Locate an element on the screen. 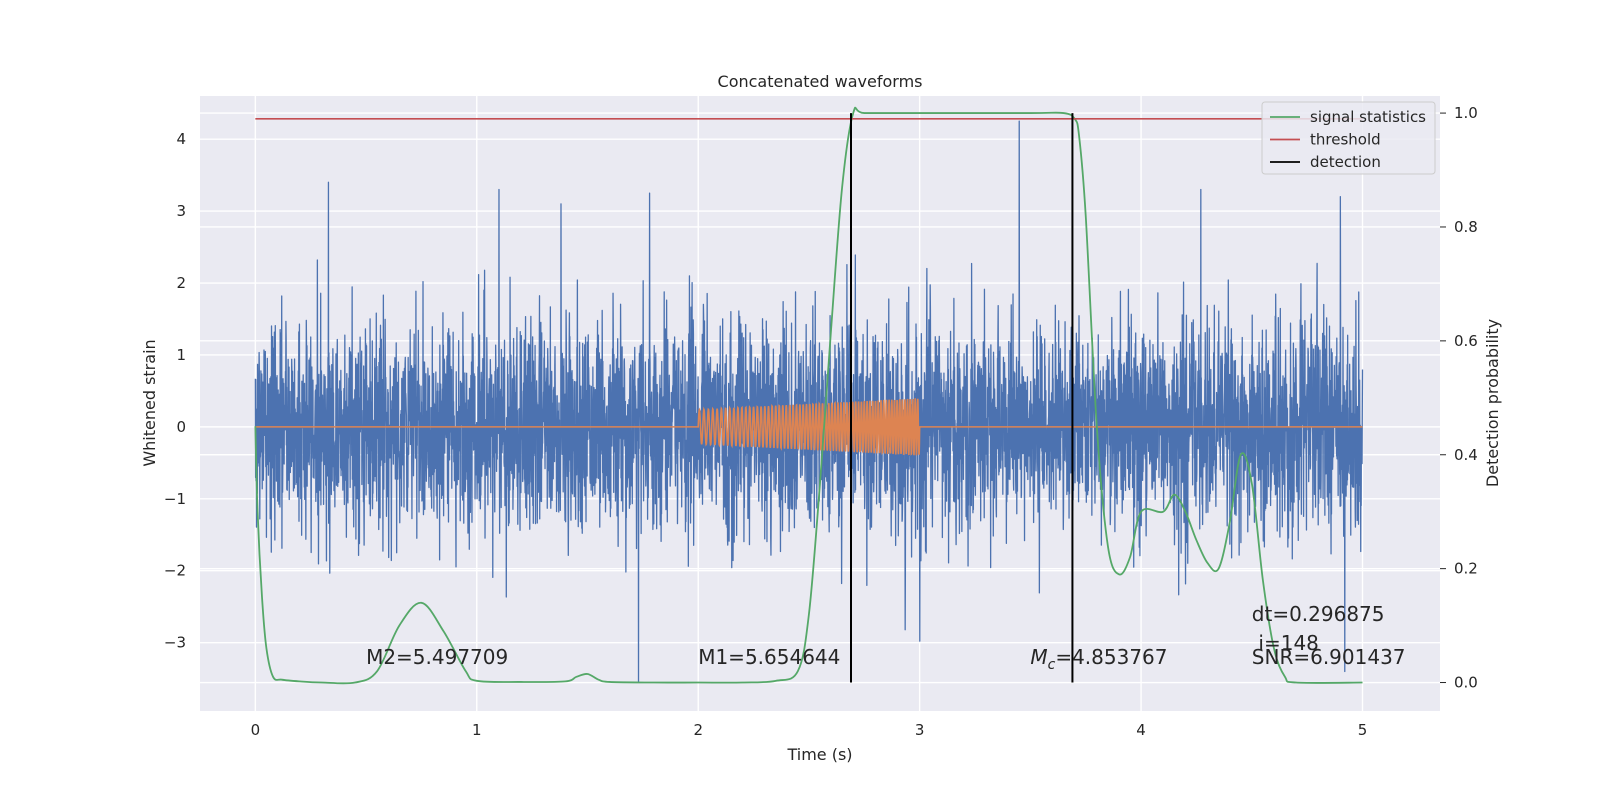 This screenshot has width=1600, height=800. annotation-text: dt=0.296875 is located at coordinates (1318, 614).